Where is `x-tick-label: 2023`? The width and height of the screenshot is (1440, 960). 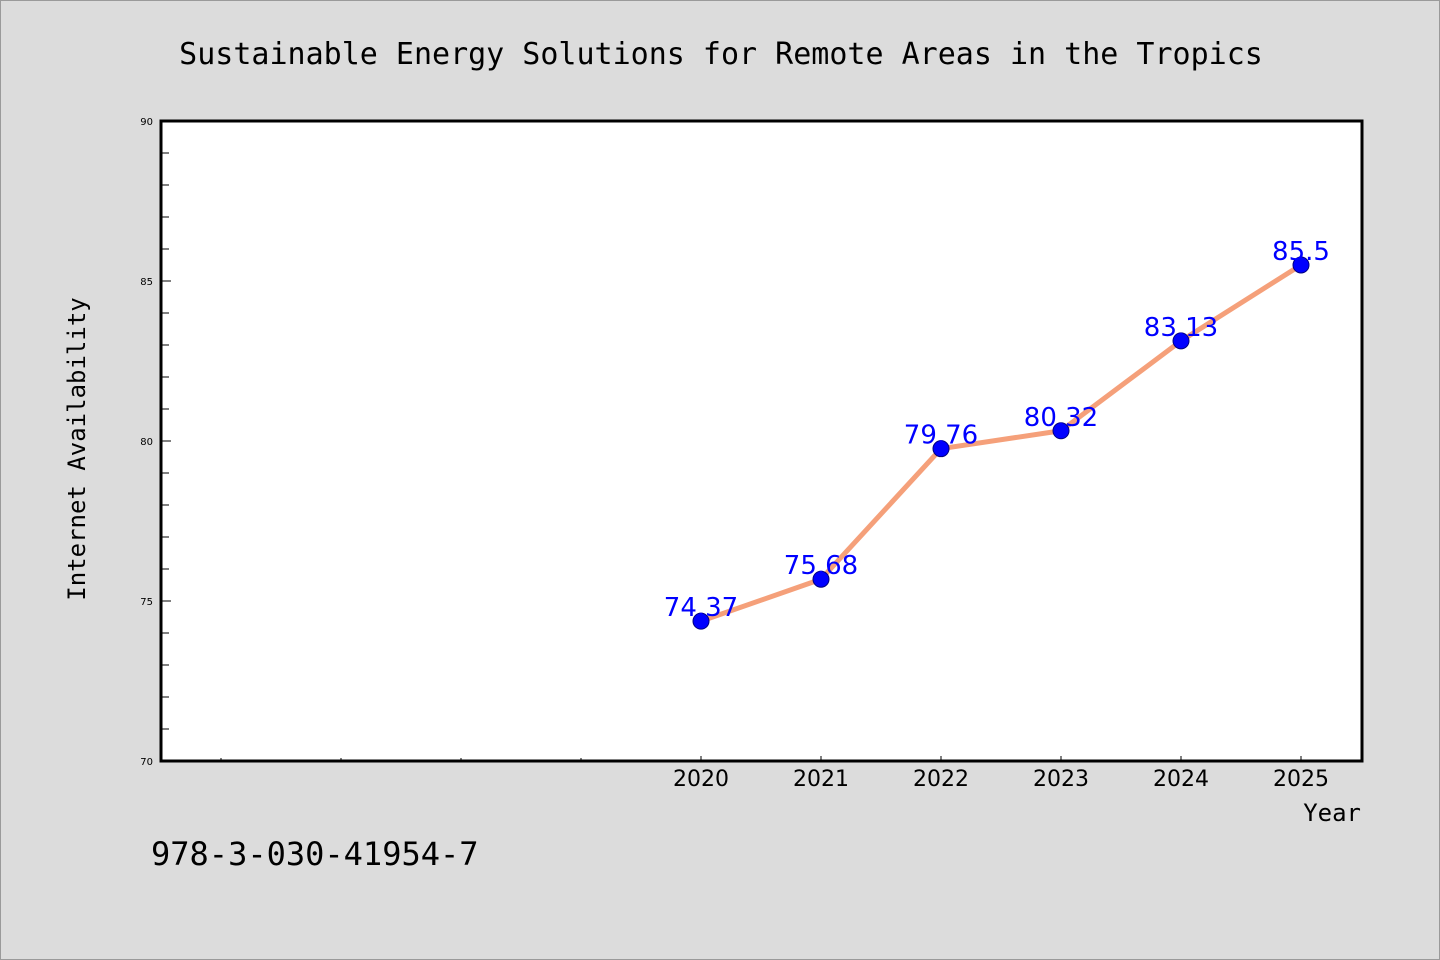 x-tick-label: 2023 is located at coordinates (1061, 779).